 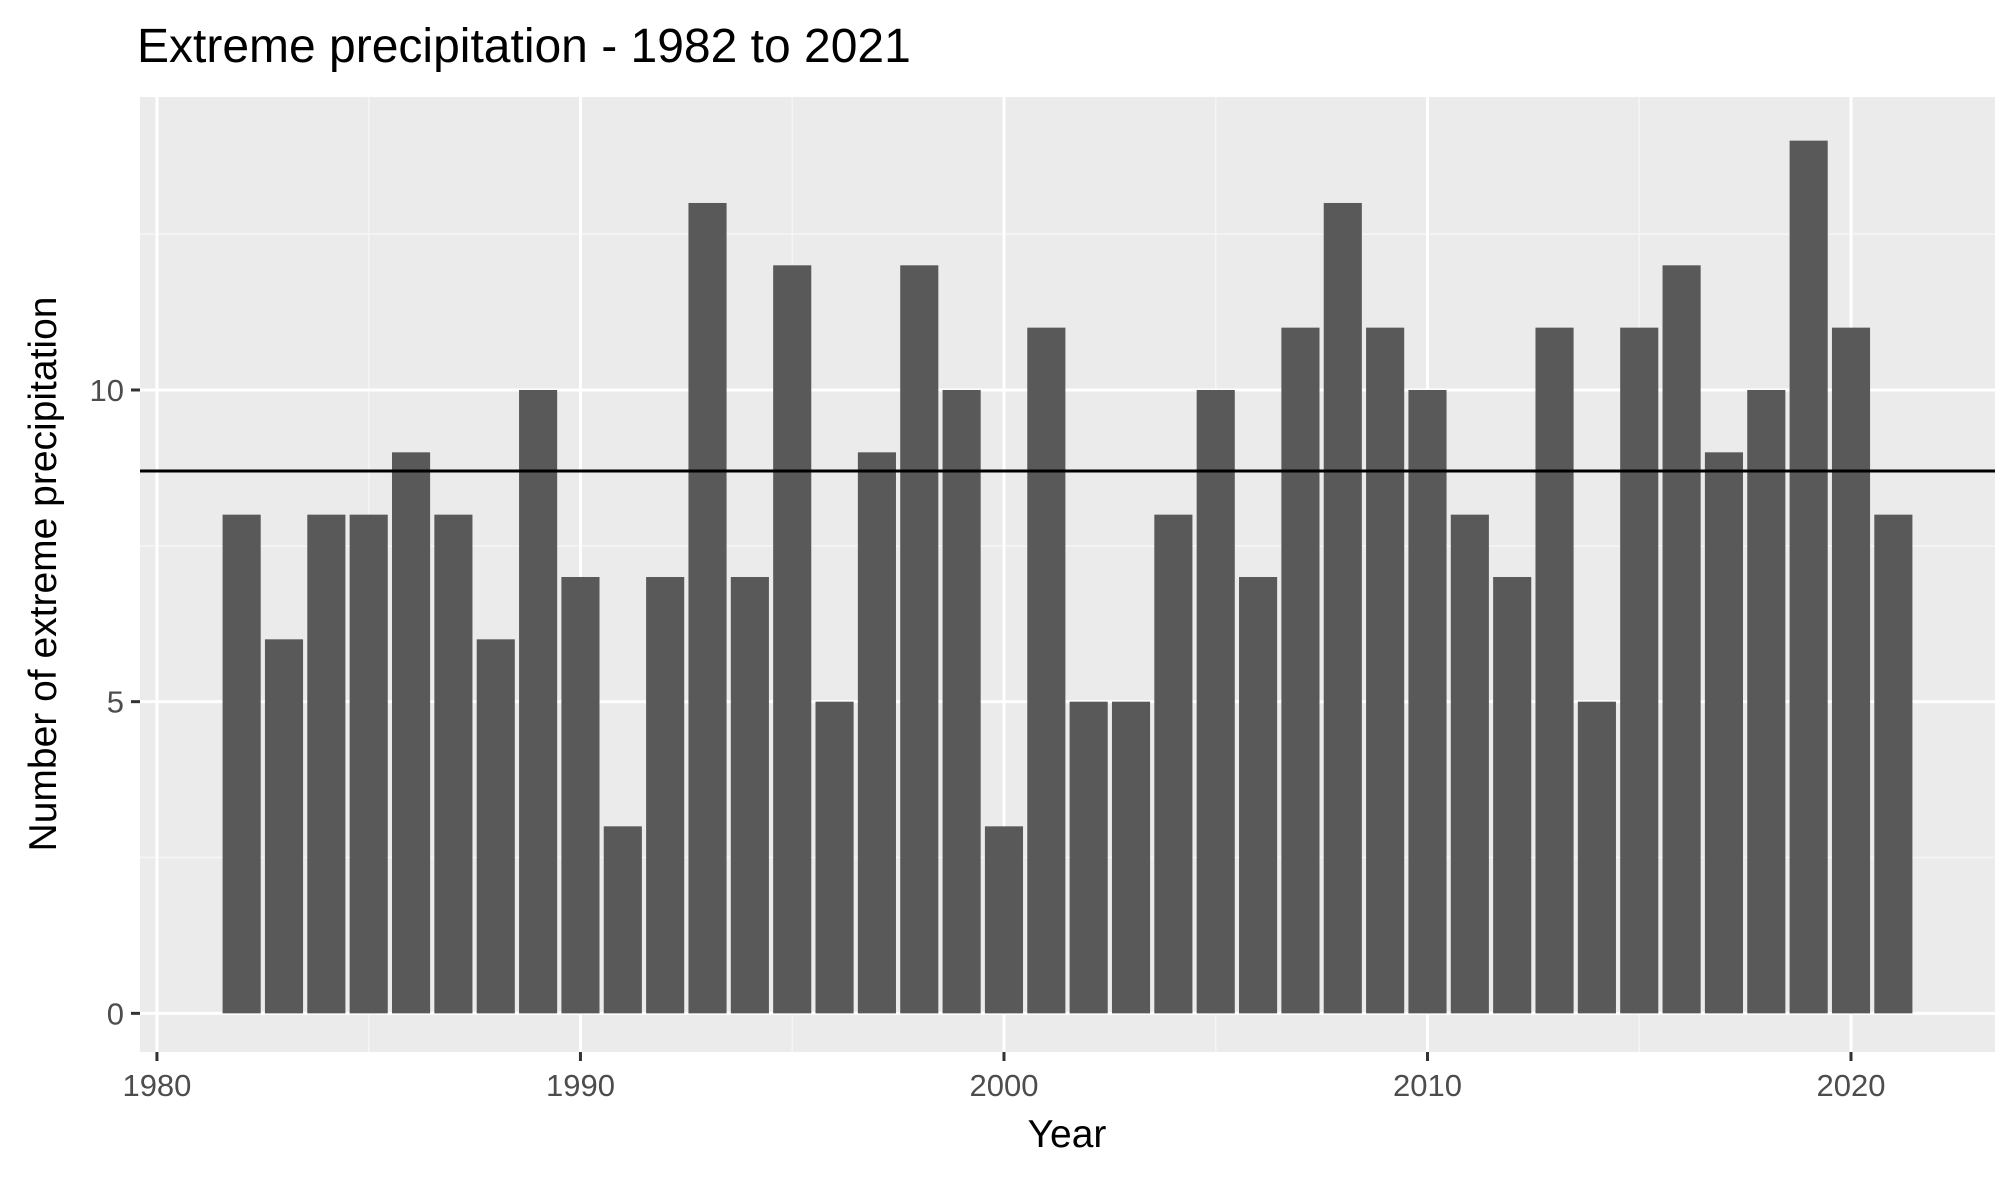 What do you see at coordinates (1724, 733) in the screenshot?
I see `bar-2017` at bounding box center [1724, 733].